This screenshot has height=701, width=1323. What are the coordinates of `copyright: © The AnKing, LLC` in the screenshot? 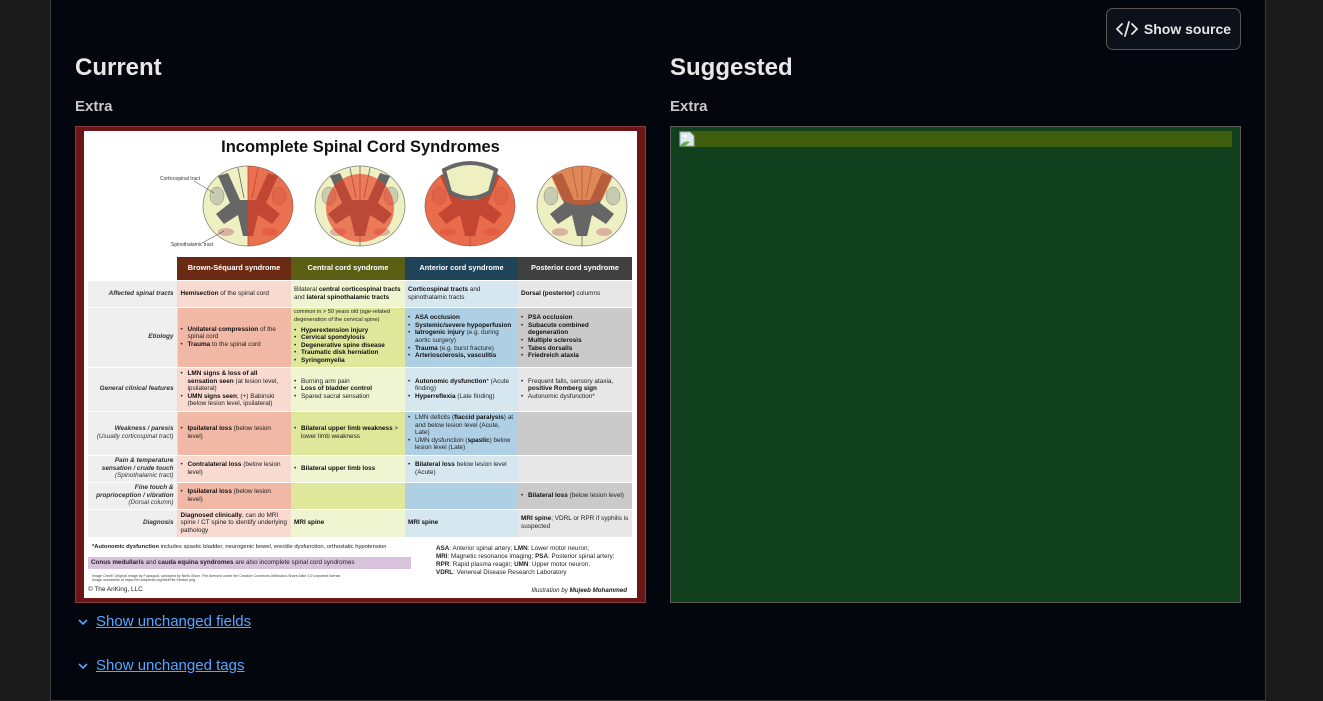 It's located at (115, 589).